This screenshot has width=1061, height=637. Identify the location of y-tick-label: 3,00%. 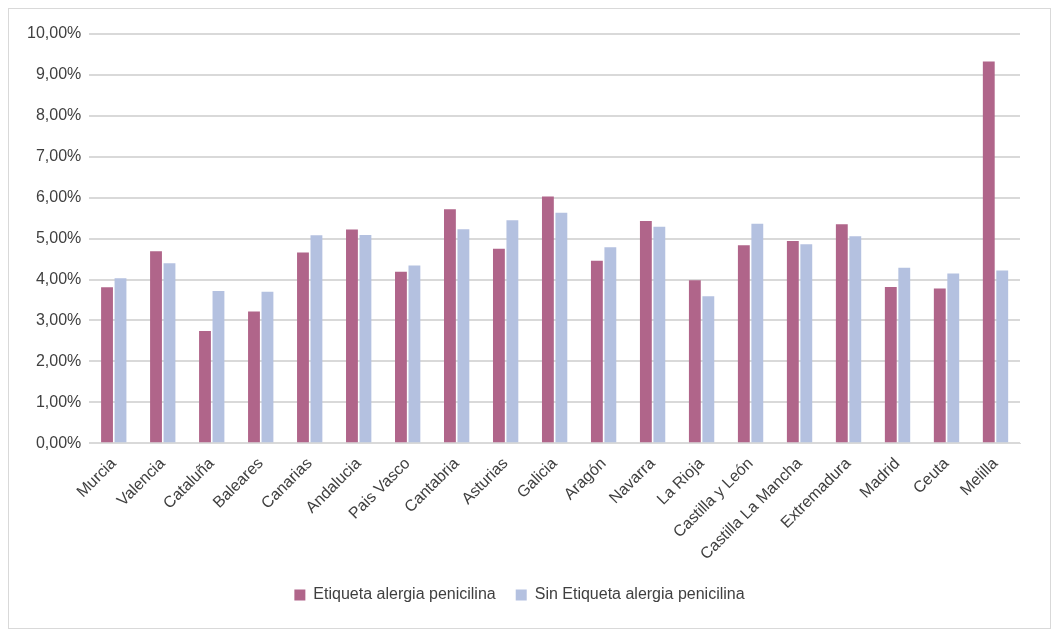
(58, 319).